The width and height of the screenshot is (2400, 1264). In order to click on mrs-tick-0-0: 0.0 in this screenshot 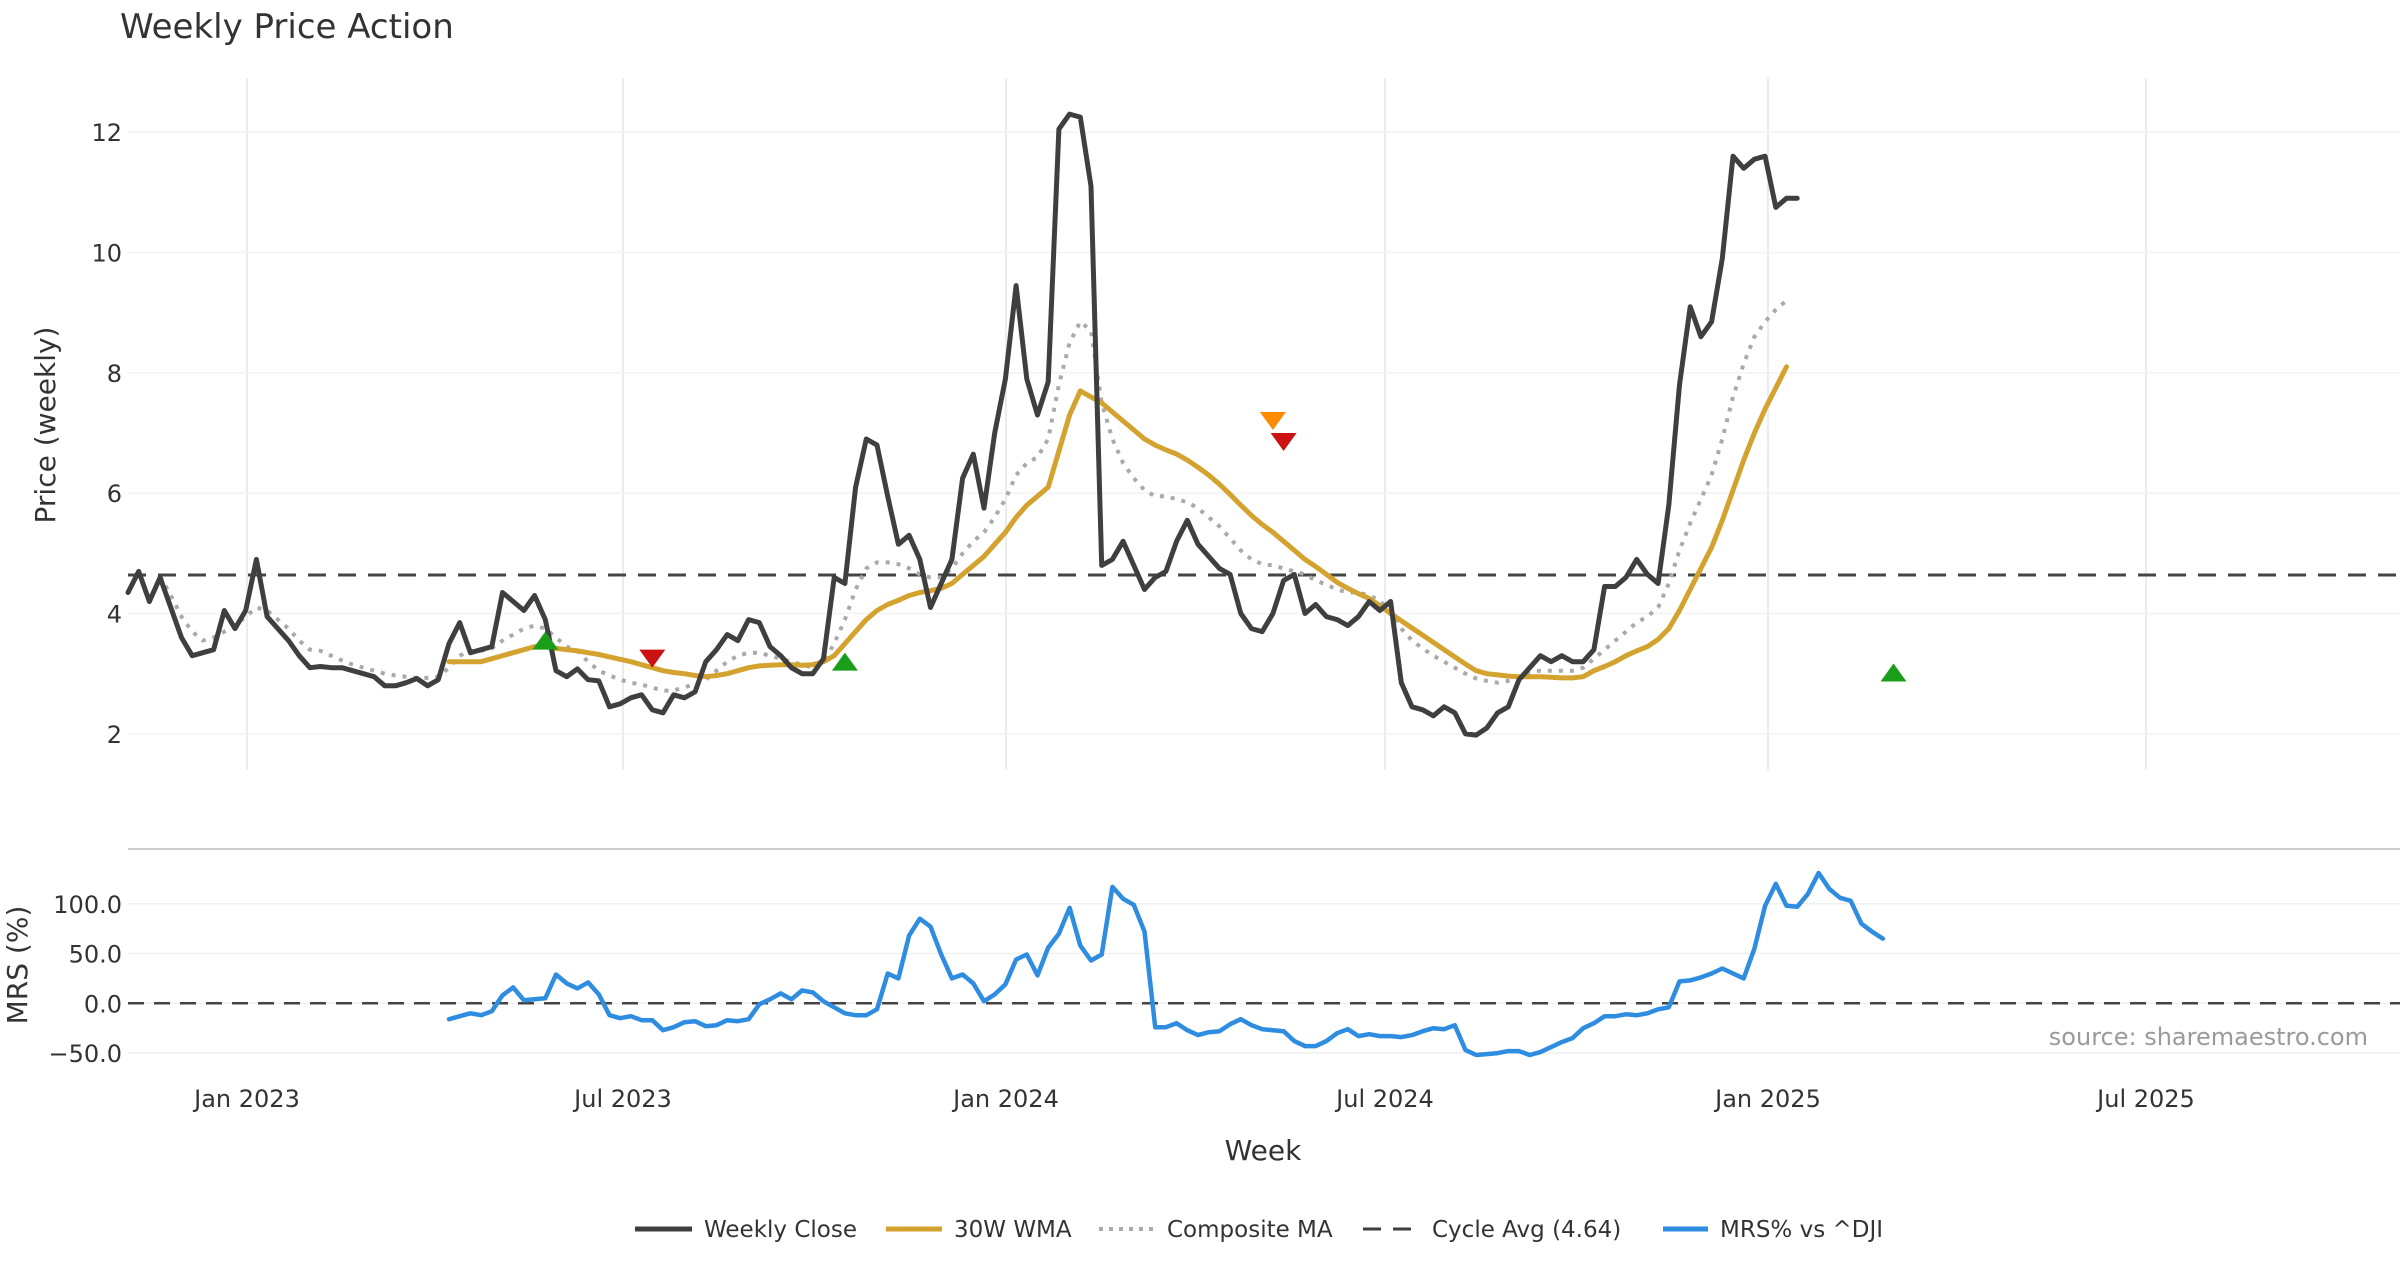, I will do `click(103, 1004)`.